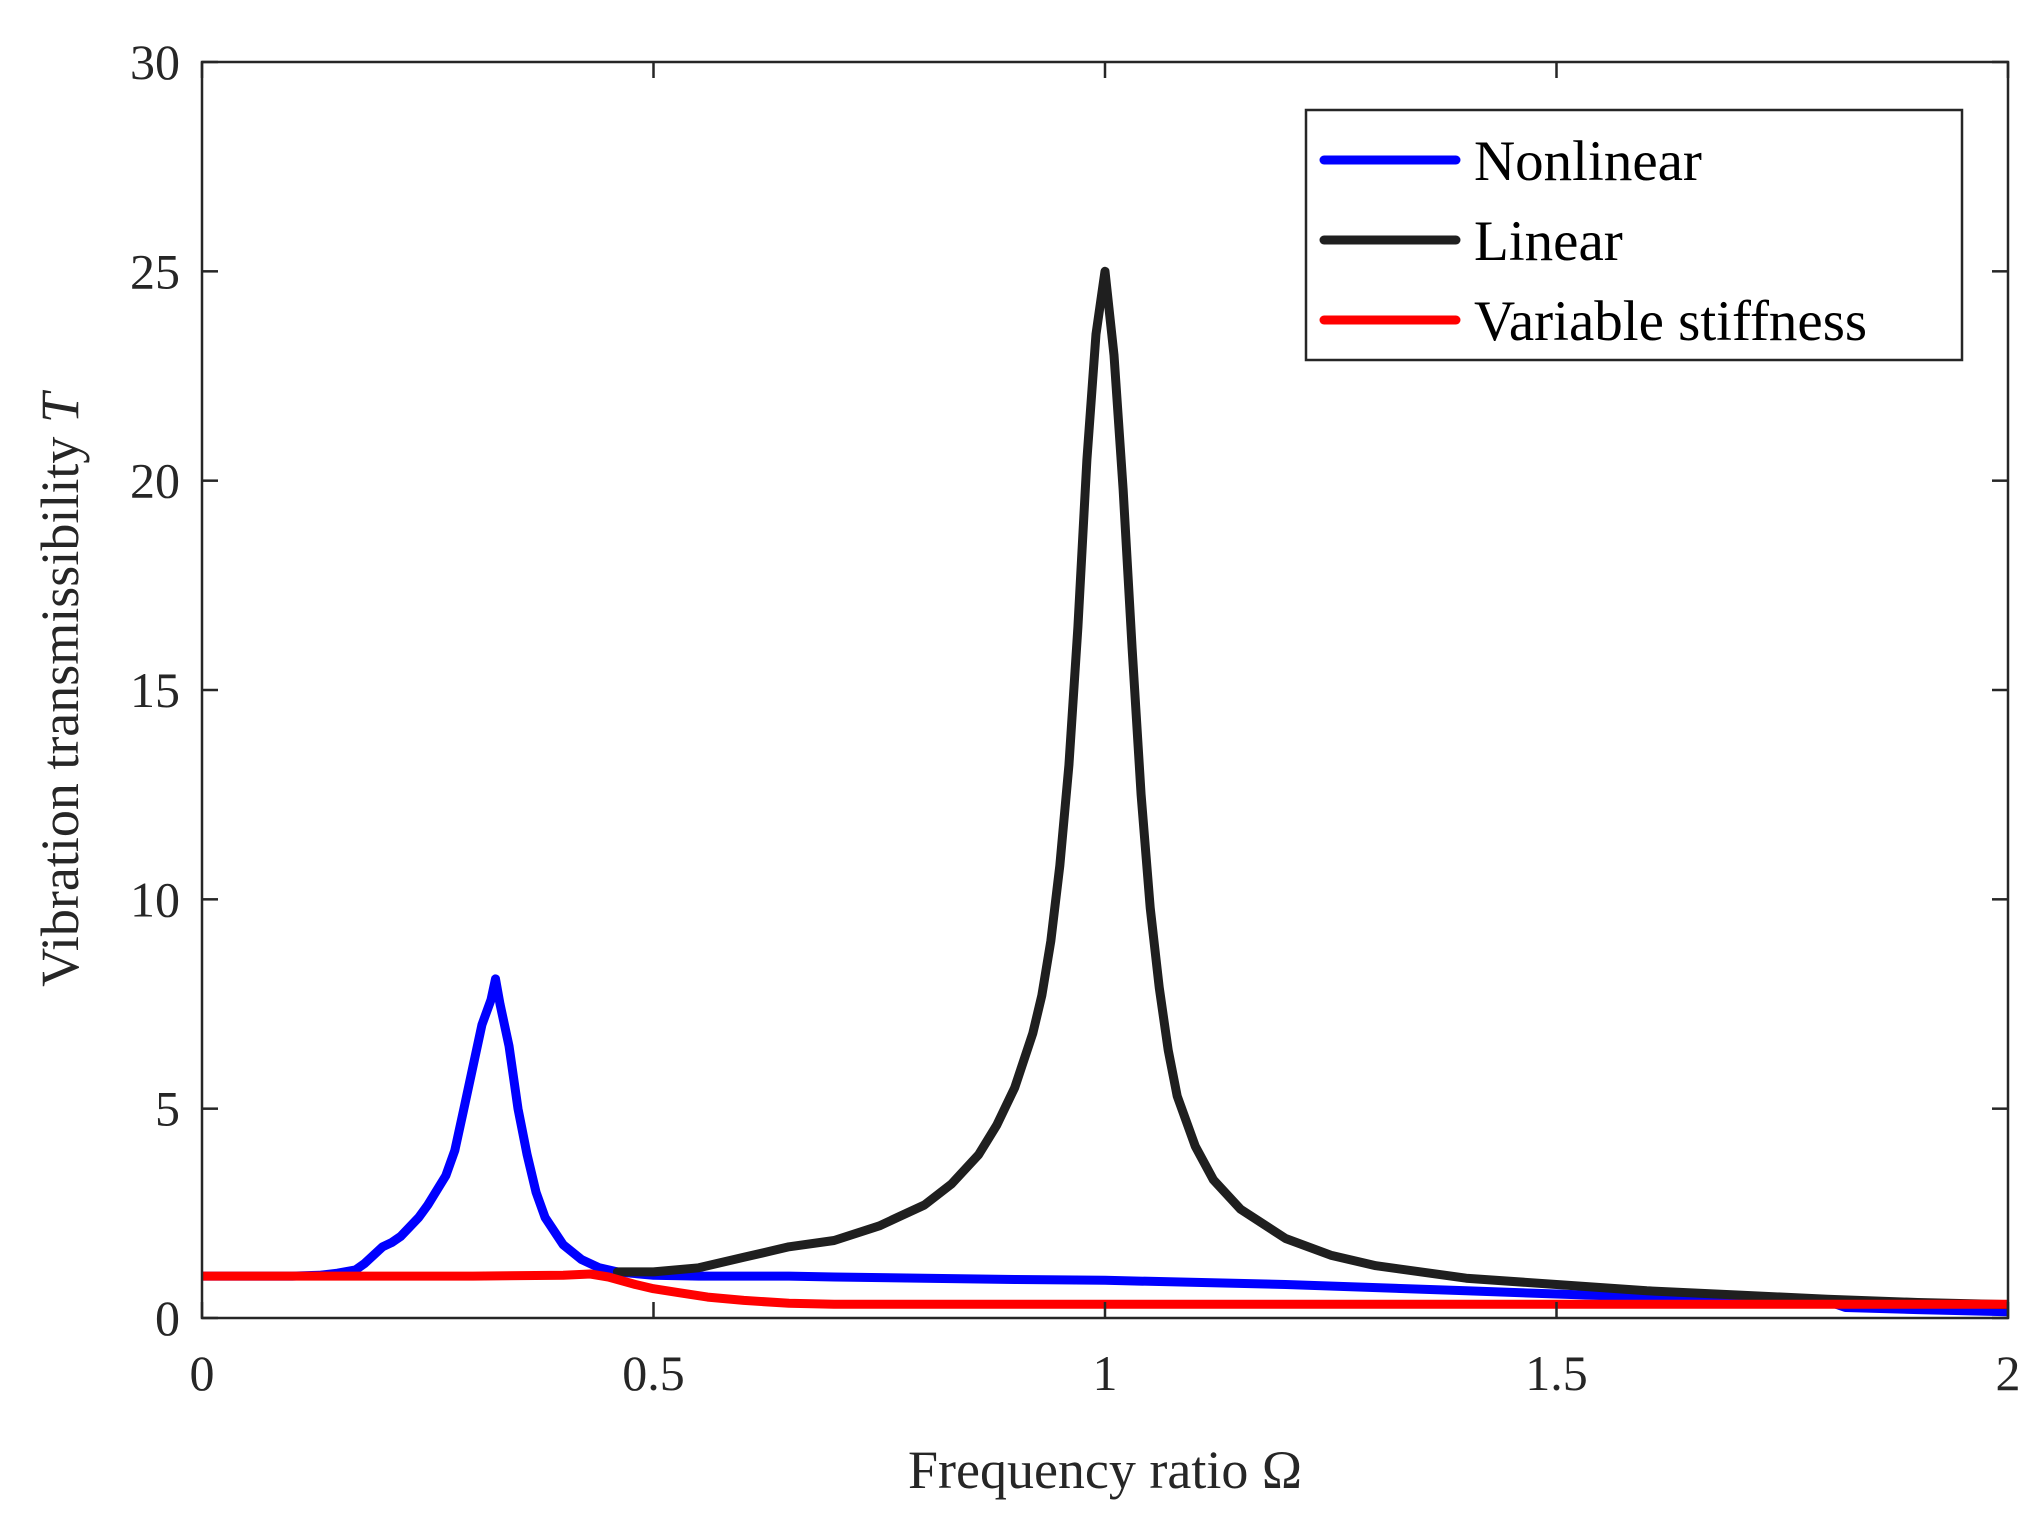  What do you see at coordinates (60, 705) in the screenshot?
I see `y-axis-label-text: Vibration transmissibility` at bounding box center [60, 705].